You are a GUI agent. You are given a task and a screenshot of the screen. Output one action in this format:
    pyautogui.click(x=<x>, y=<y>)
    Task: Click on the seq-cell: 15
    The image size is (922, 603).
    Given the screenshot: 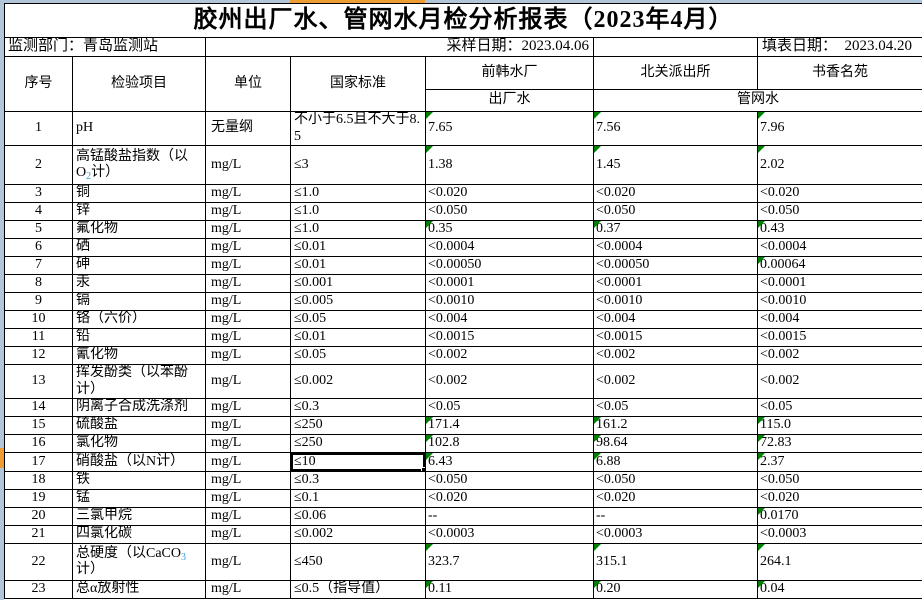 What is the action you would take?
    pyautogui.click(x=38, y=426)
    